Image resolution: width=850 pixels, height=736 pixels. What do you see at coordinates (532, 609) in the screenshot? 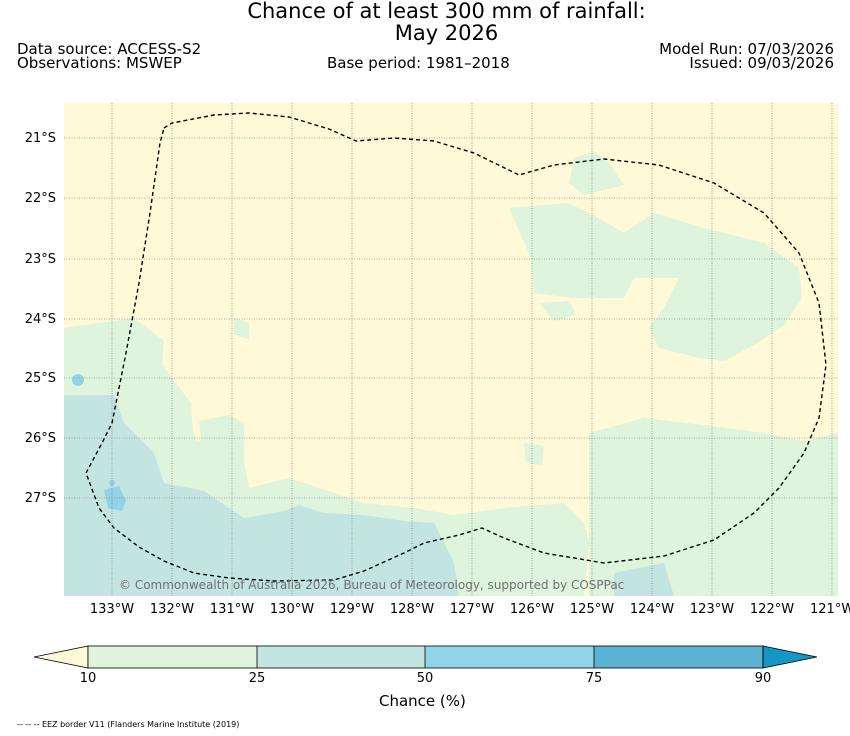
I see `lon-label: 126°W` at bounding box center [532, 609].